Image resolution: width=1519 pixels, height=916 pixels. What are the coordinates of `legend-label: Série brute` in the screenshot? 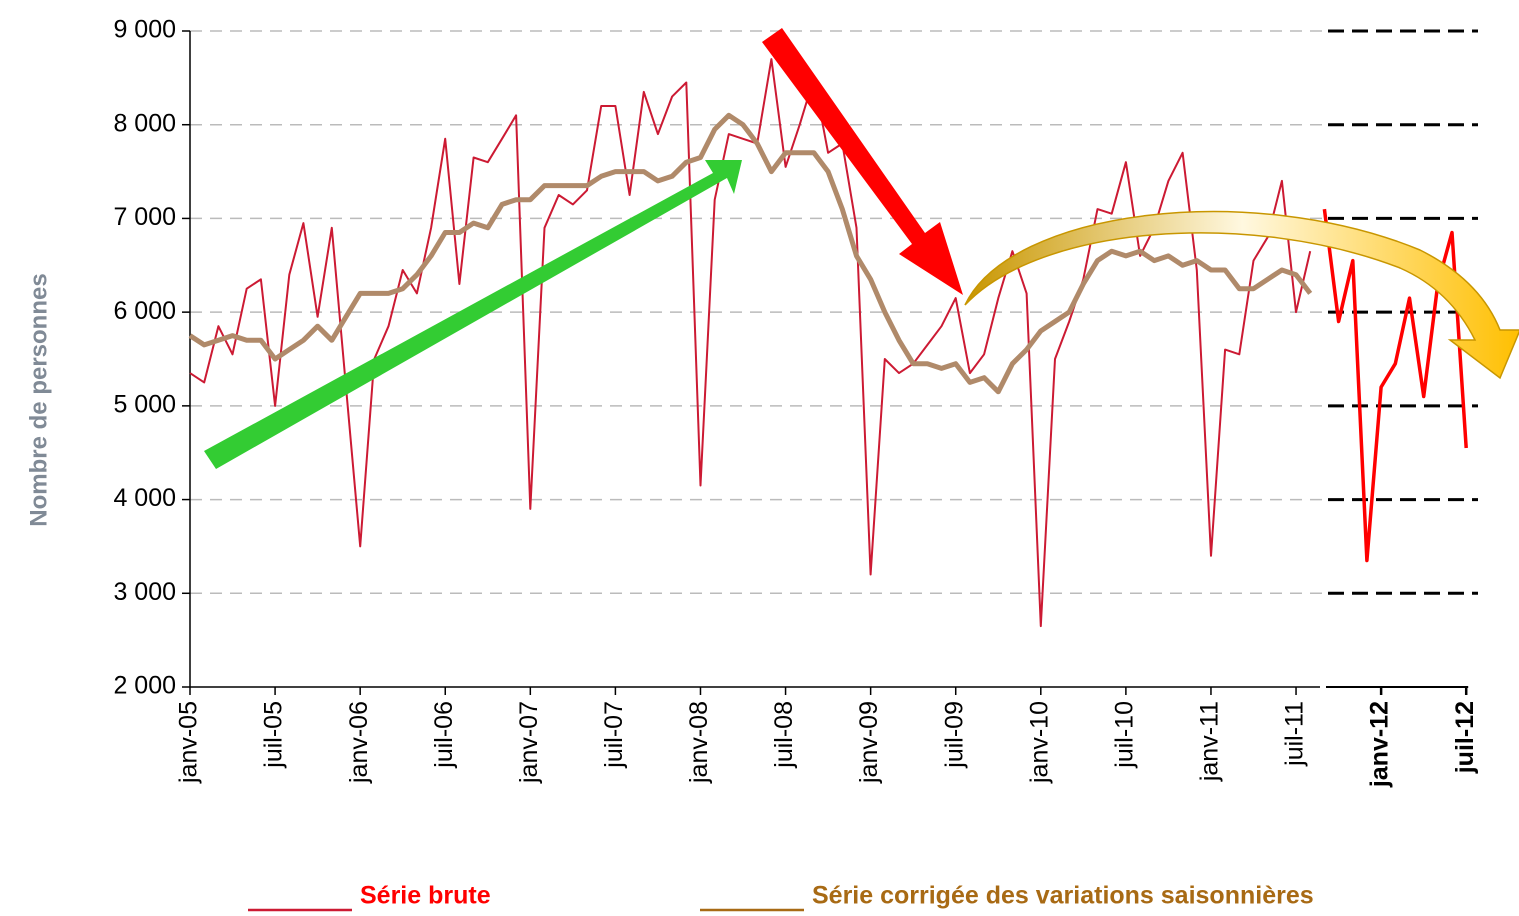 It's located at (425, 896).